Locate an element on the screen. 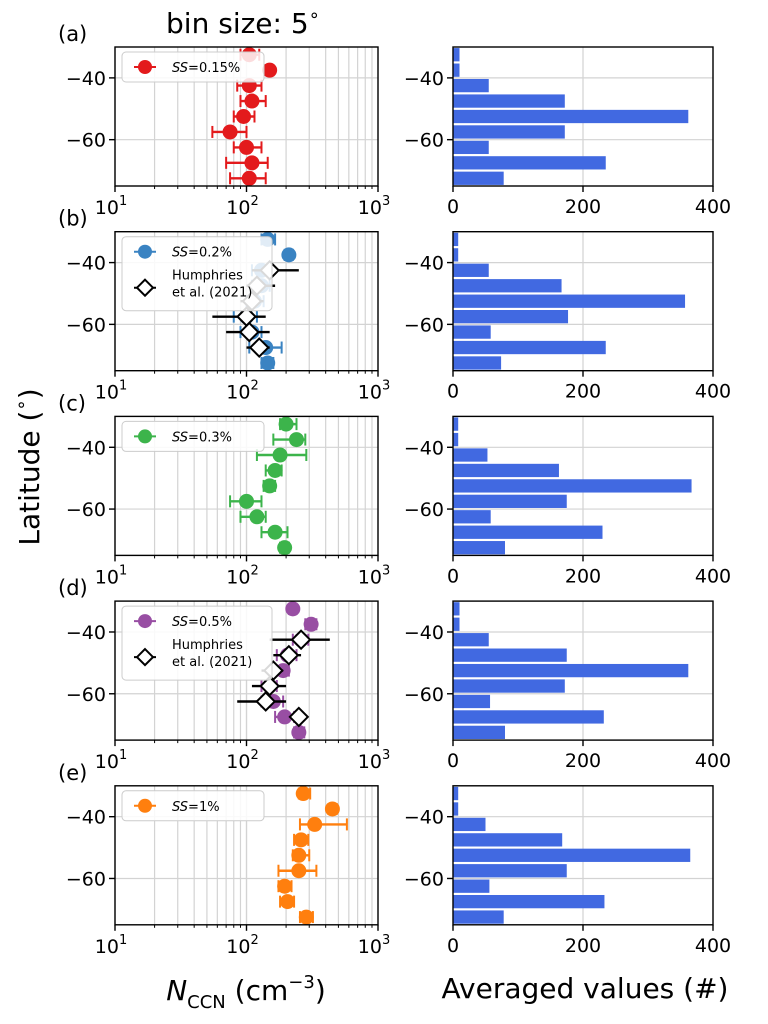  x-axis-label-left: NCCN (cm−3) is located at coordinates (246, 992).